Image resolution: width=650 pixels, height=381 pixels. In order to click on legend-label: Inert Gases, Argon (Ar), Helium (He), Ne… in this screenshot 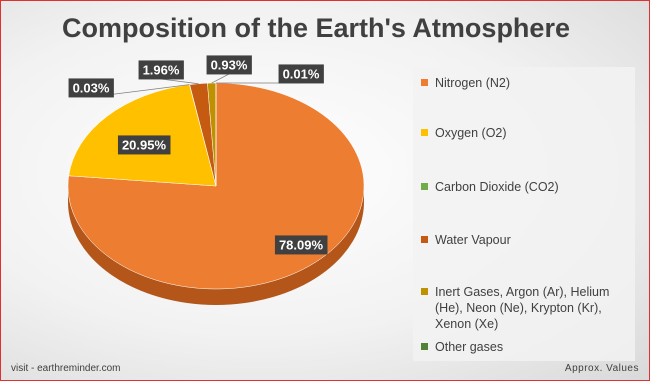, I will do `click(522, 308)`.